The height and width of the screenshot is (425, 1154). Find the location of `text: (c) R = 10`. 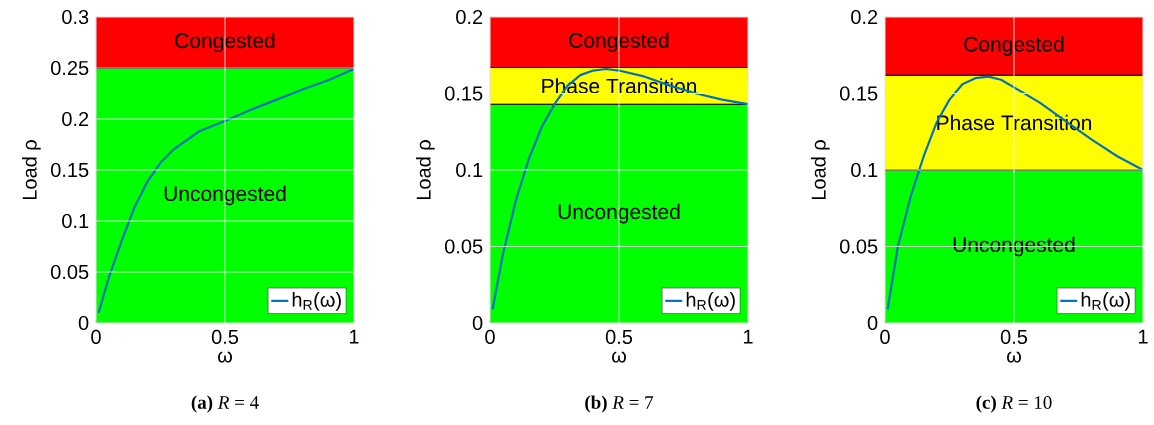

text: (c) R = 10 is located at coordinates (1014, 404).